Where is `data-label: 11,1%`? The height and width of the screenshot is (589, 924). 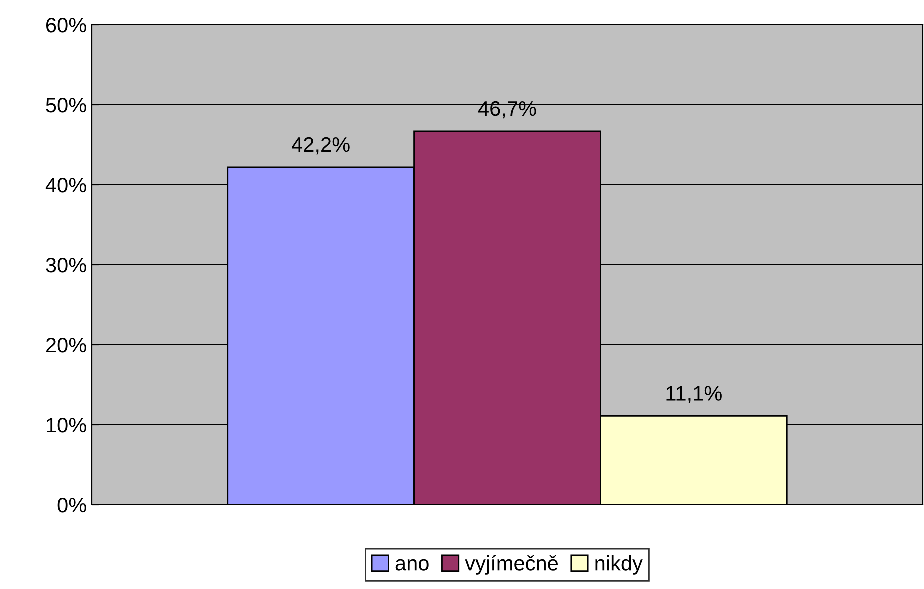 data-label: 11,1% is located at coordinates (694, 395).